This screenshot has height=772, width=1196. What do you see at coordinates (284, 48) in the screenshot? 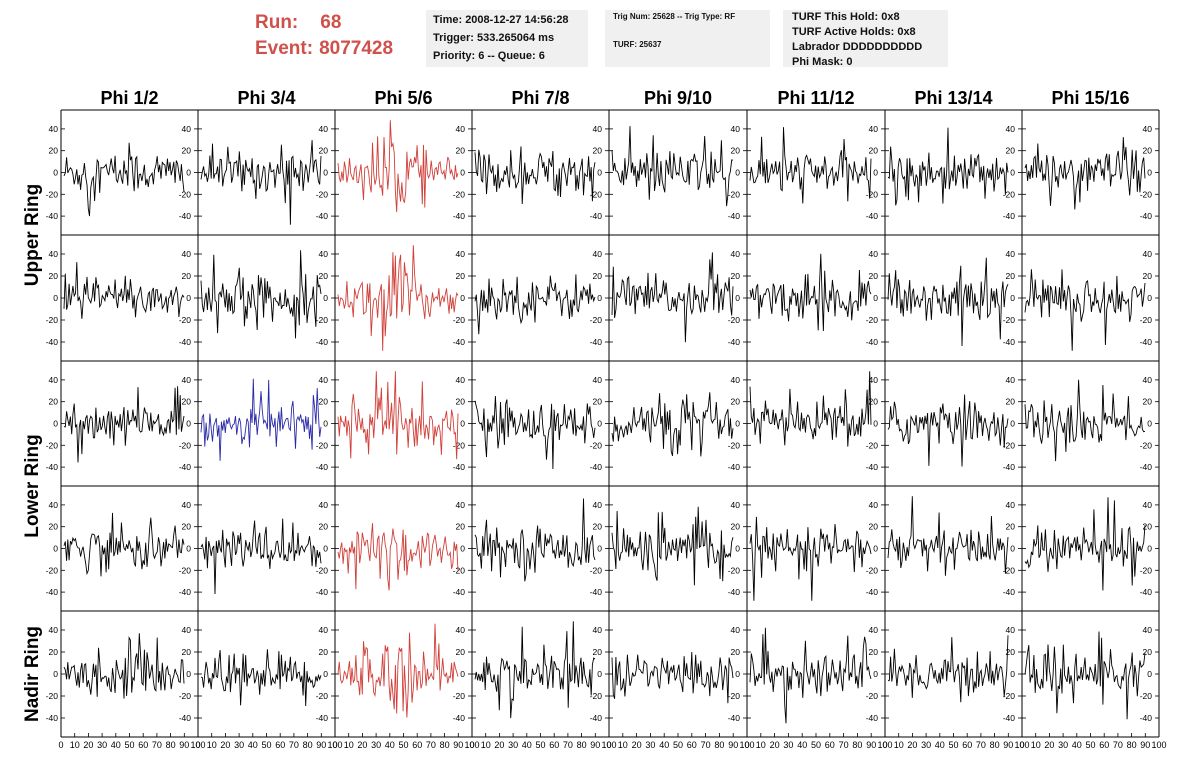
I see `event-label: Event:` at bounding box center [284, 48].